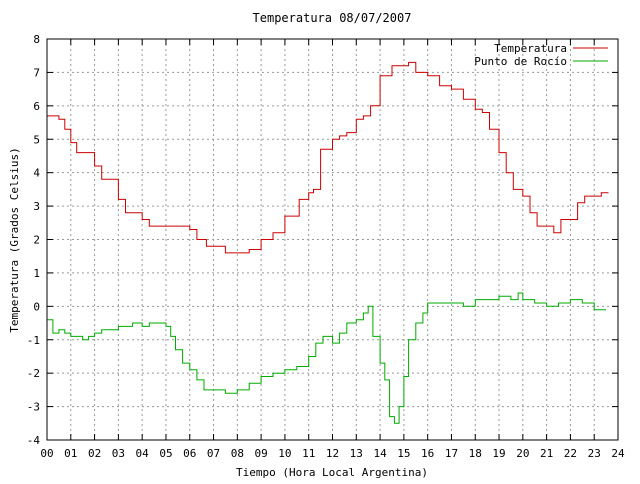 The image size is (640, 484). I want to click on y-tick-label: 5, so click(36, 139).